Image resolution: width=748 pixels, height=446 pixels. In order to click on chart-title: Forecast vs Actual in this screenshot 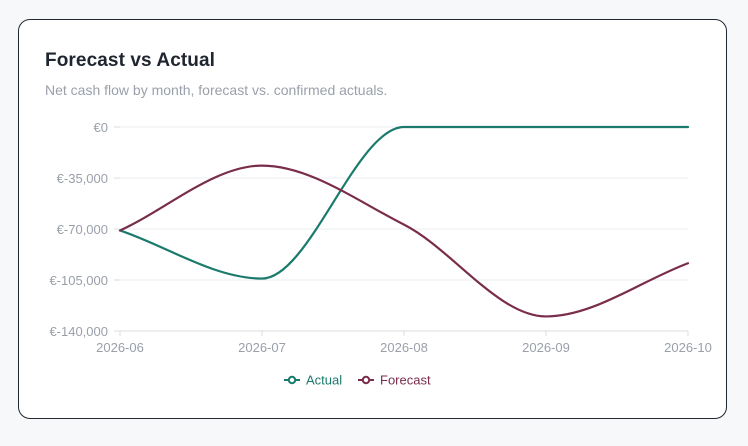, I will do `click(130, 60)`.